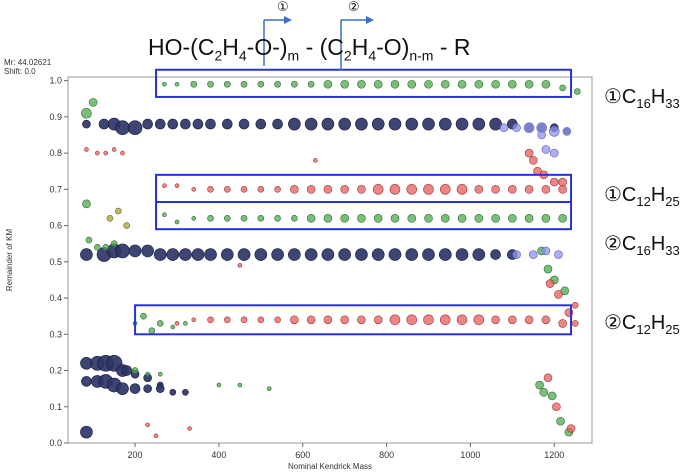  What do you see at coordinates (318, 43) in the screenshot?
I see `bracket-arrows` at bounding box center [318, 43].